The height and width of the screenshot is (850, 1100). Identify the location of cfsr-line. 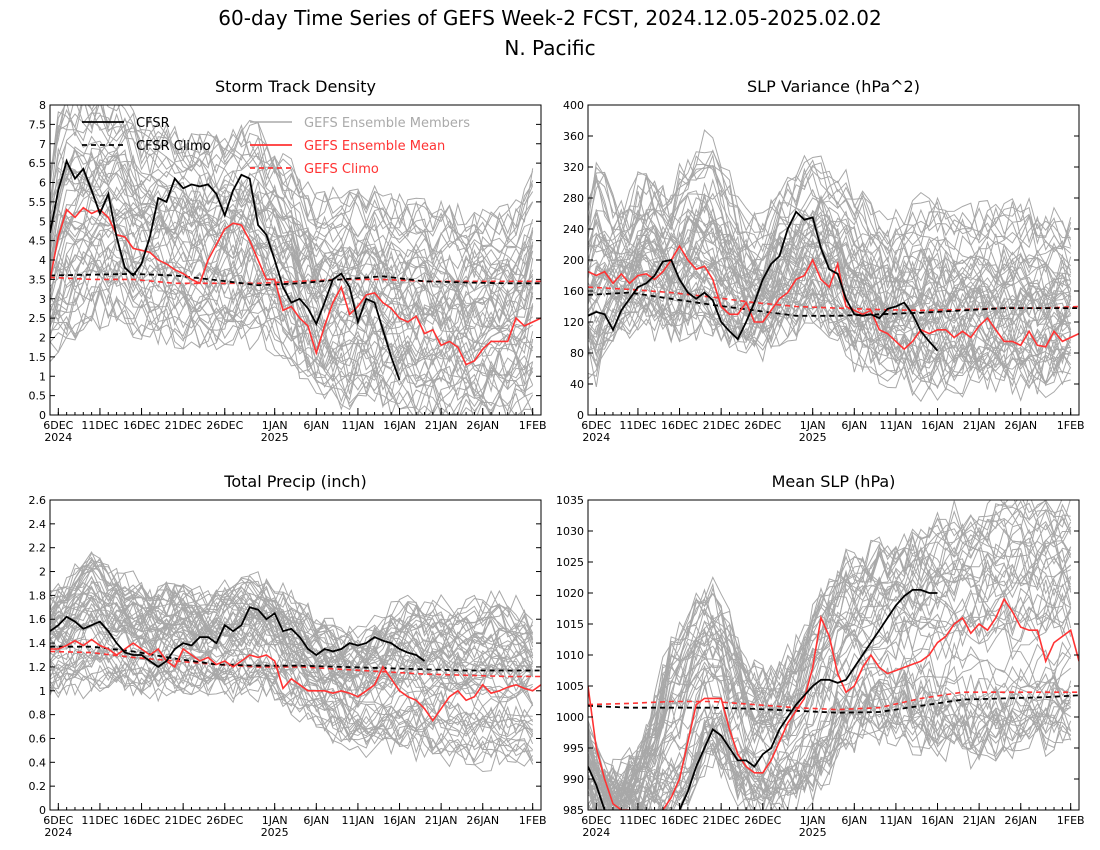
(763, 281).